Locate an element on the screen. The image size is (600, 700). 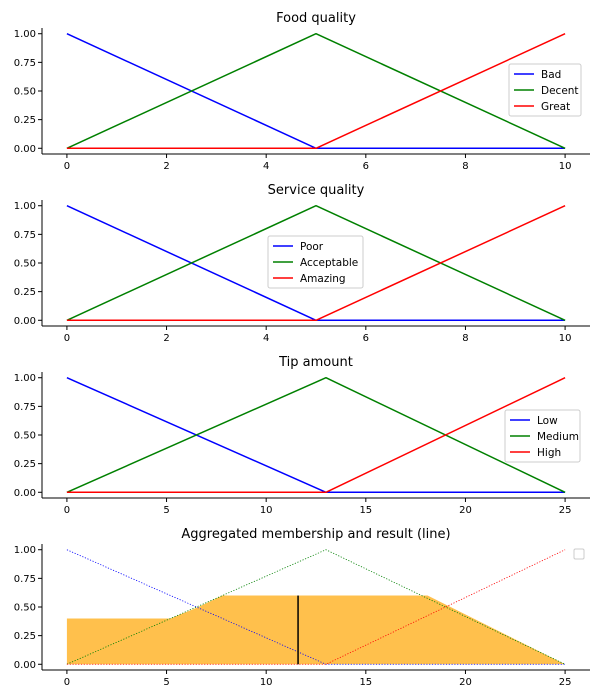
legend: Bad Decent Great is located at coordinates (545, 90).